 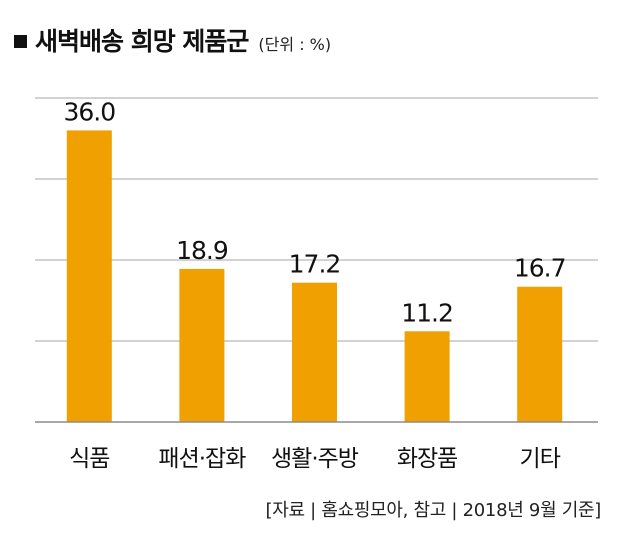 I want to click on data-label: 36.0, so click(x=89, y=111).